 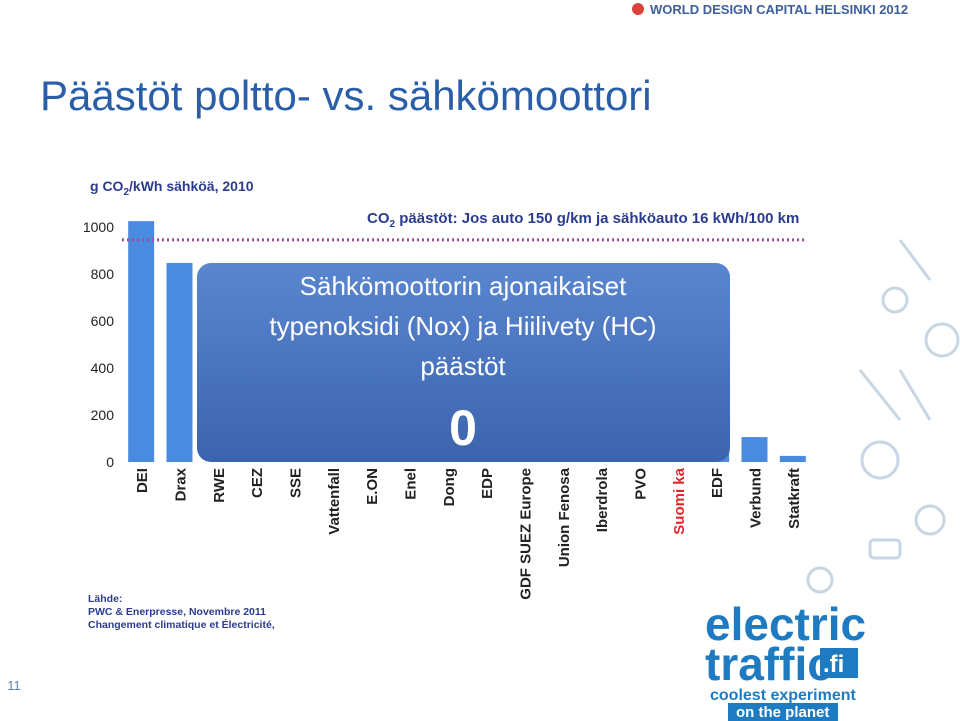 I want to click on decor-icons, so click(x=883, y=416).